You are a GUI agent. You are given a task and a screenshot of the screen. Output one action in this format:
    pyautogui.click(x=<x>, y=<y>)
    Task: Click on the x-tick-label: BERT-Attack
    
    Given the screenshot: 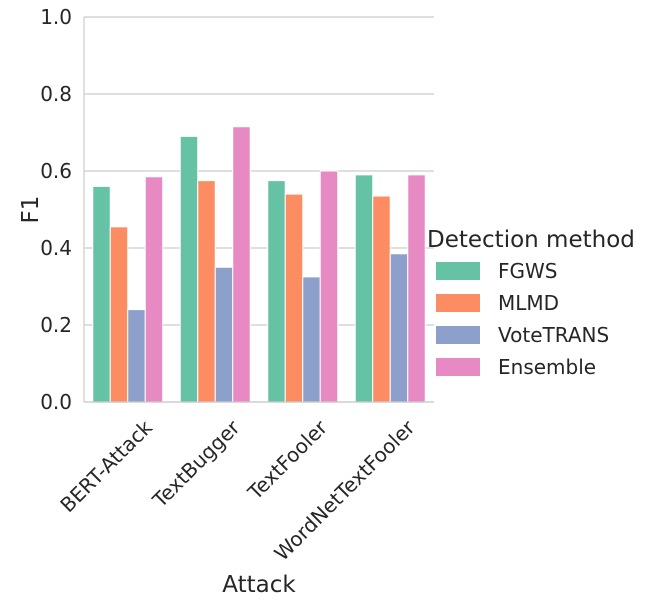 What is the action you would take?
    pyautogui.click(x=106, y=466)
    